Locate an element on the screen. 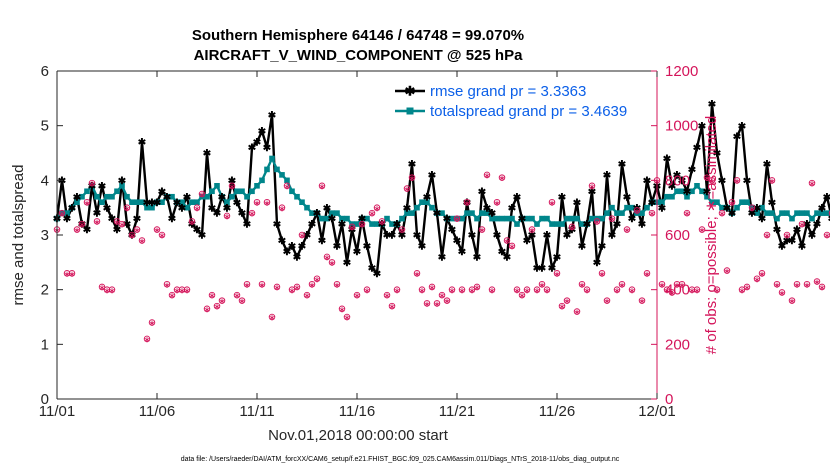 This screenshot has width=830, height=470. y-tick-label: 1 is located at coordinates (45, 344).